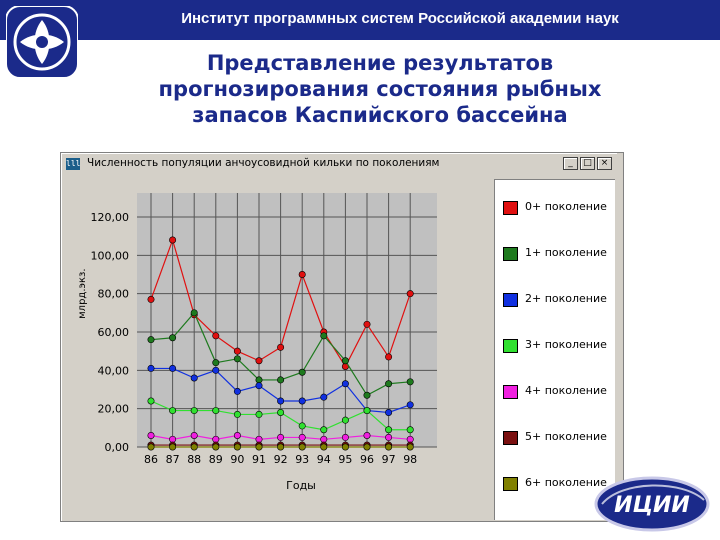  I want to click on y-tick-label: 100,00, so click(110, 255).